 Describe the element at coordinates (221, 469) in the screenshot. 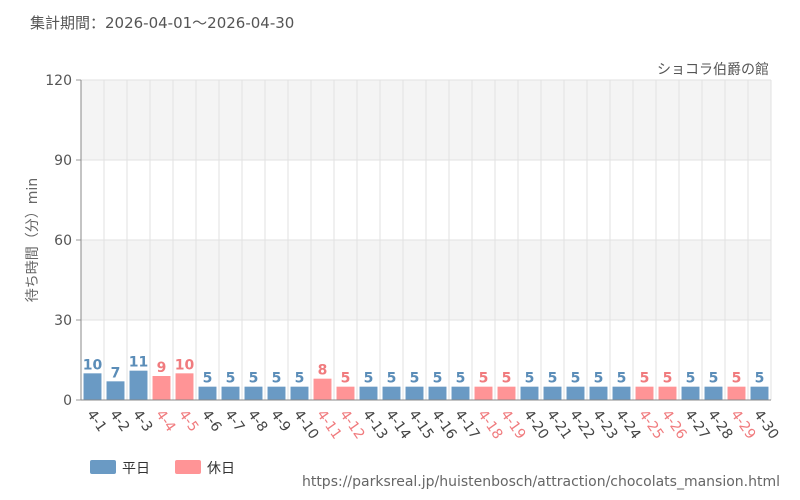

I see `legend-label-holiday: 休日` at that location.